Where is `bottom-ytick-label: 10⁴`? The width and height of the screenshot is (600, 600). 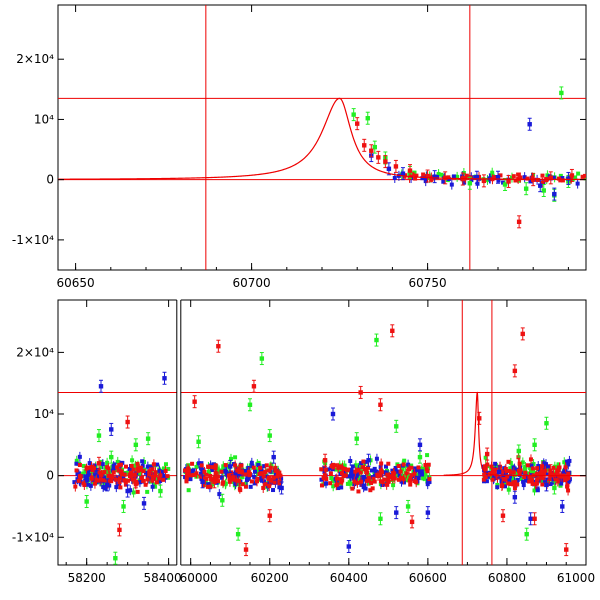 bottom-ytick-label: 10⁴ is located at coordinates (44, 414).